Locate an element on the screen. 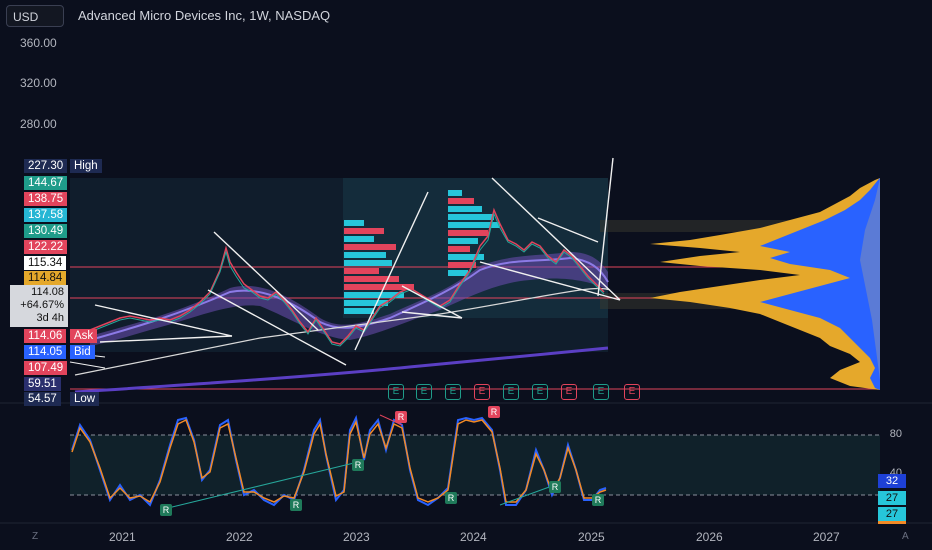 The height and width of the screenshot is (550, 932). low-tag-label: Low is located at coordinates (85, 399).